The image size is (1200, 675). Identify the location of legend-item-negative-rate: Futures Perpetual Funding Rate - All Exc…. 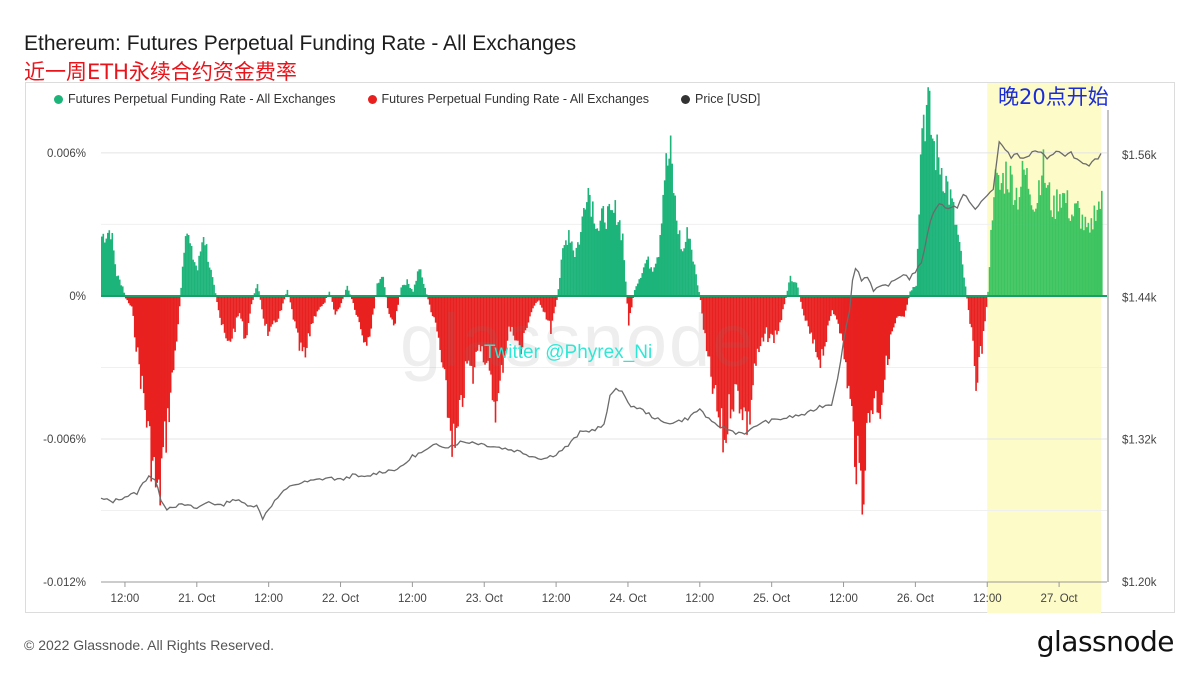
(508, 99).